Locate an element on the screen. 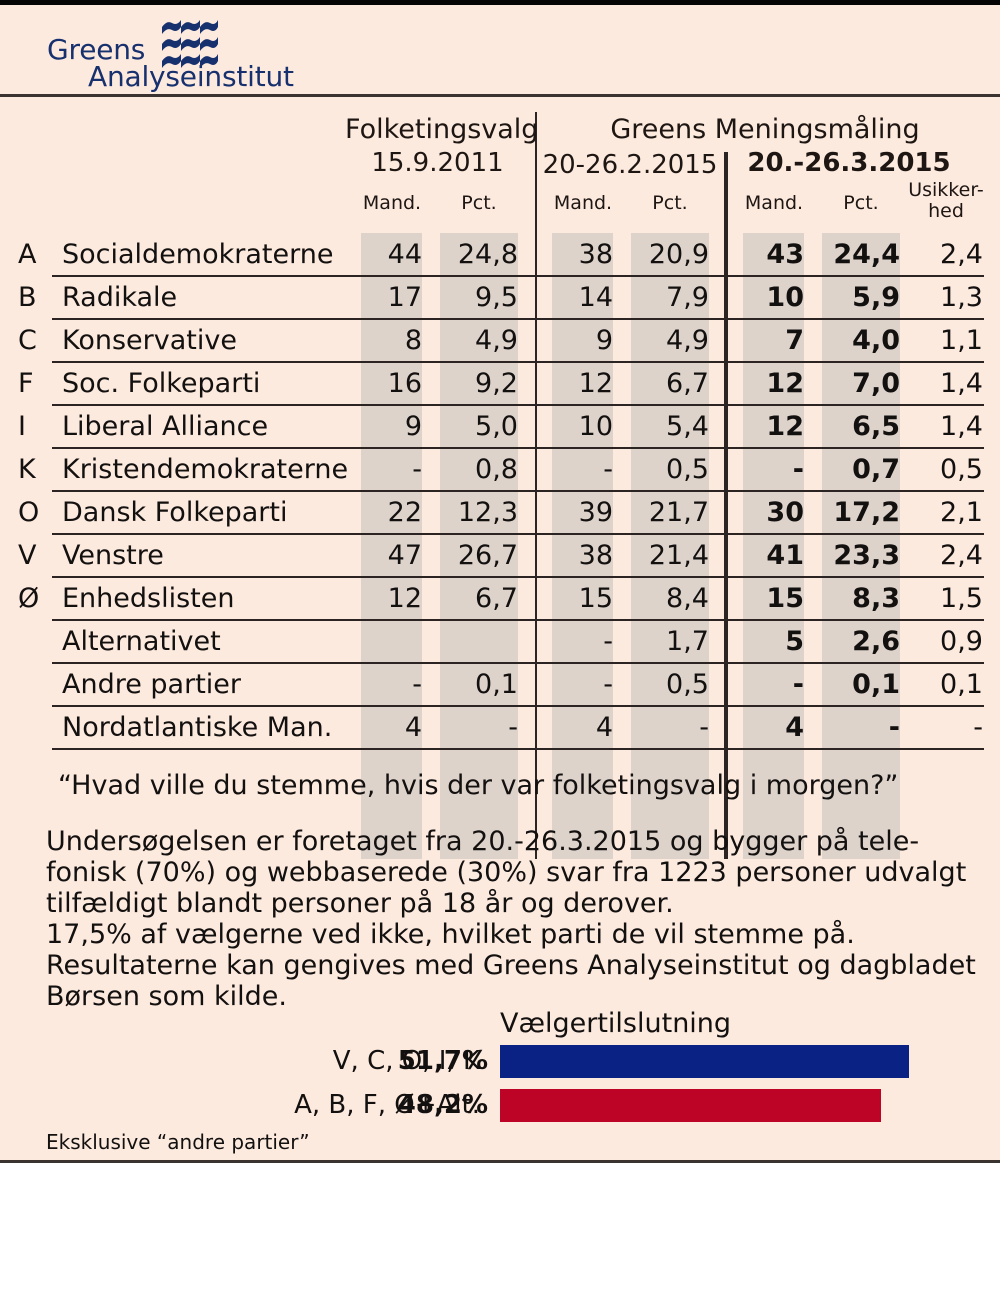 This screenshot has width=1000, height=1303. poll-seats: - is located at coordinates (798, 469).